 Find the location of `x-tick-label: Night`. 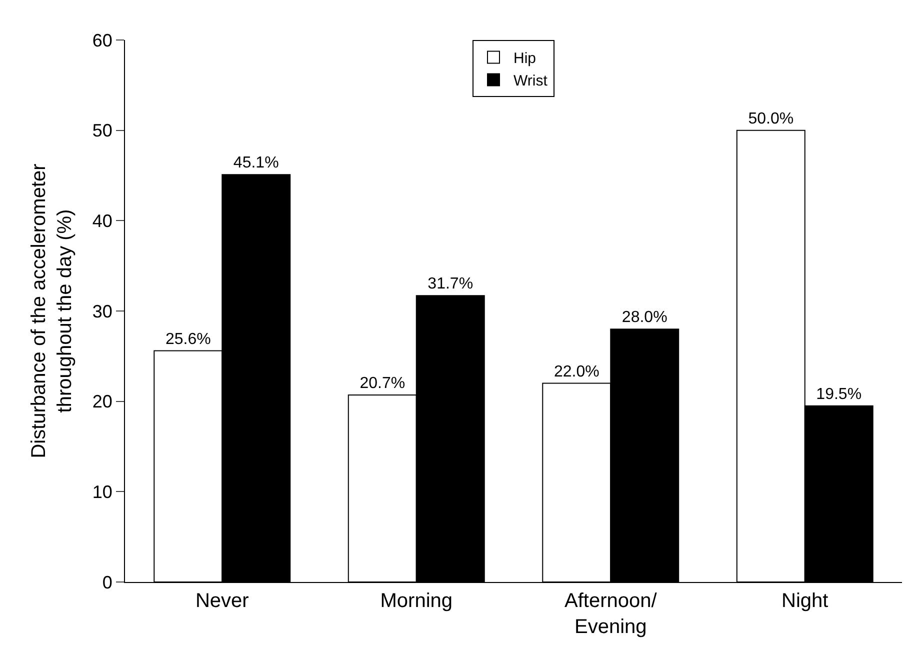

x-tick-label: Night is located at coordinates (805, 601).